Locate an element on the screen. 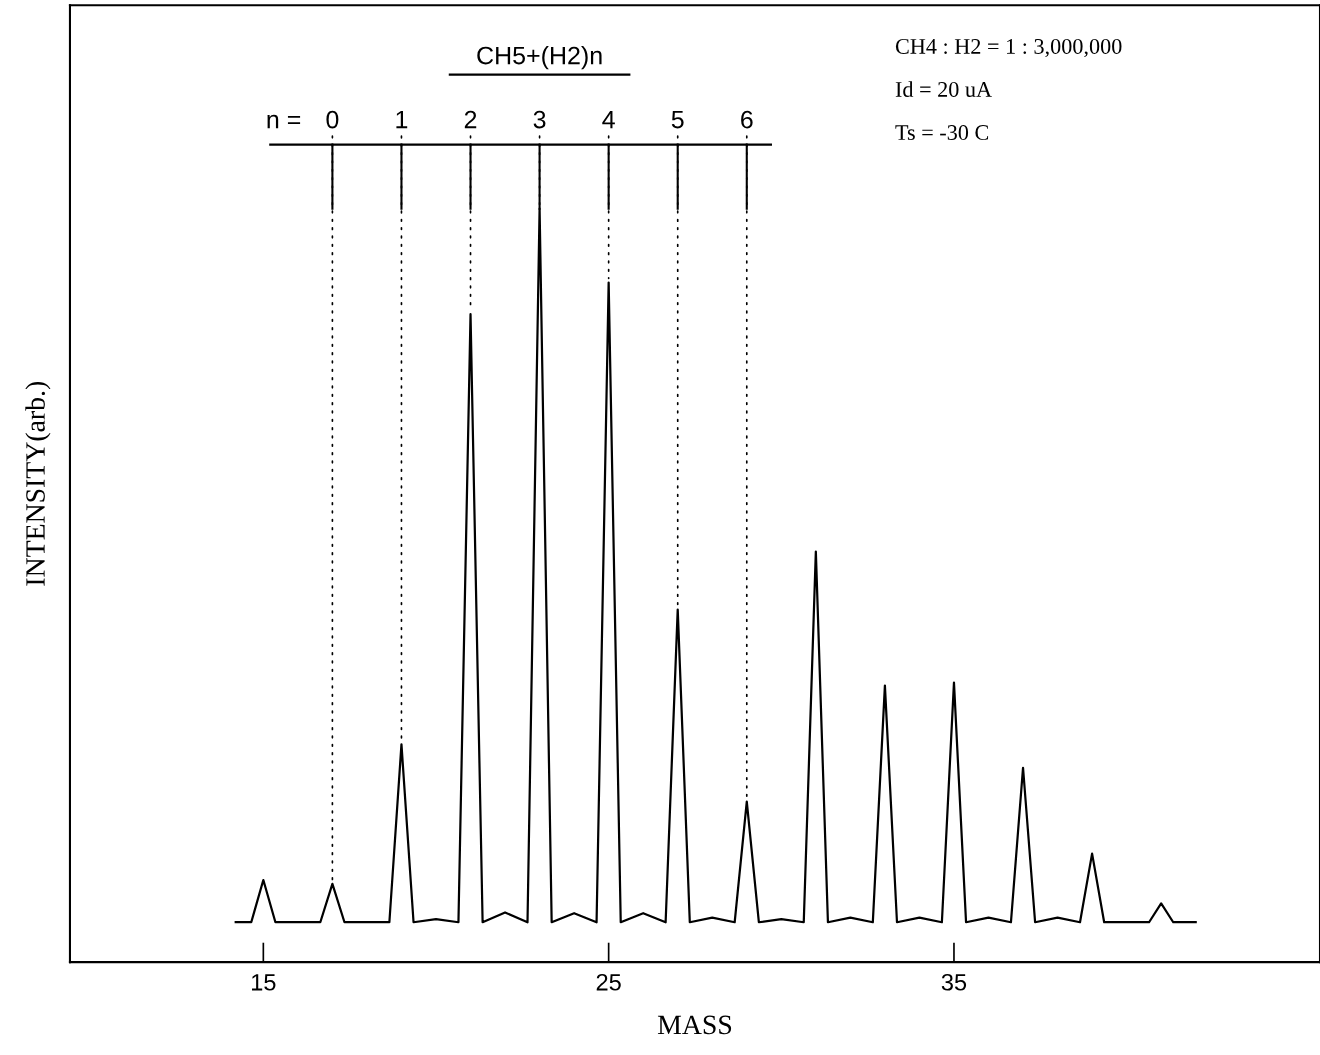 The width and height of the screenshot is (1320, 1055). annotation: 6 is located at coordinates (747, 119).